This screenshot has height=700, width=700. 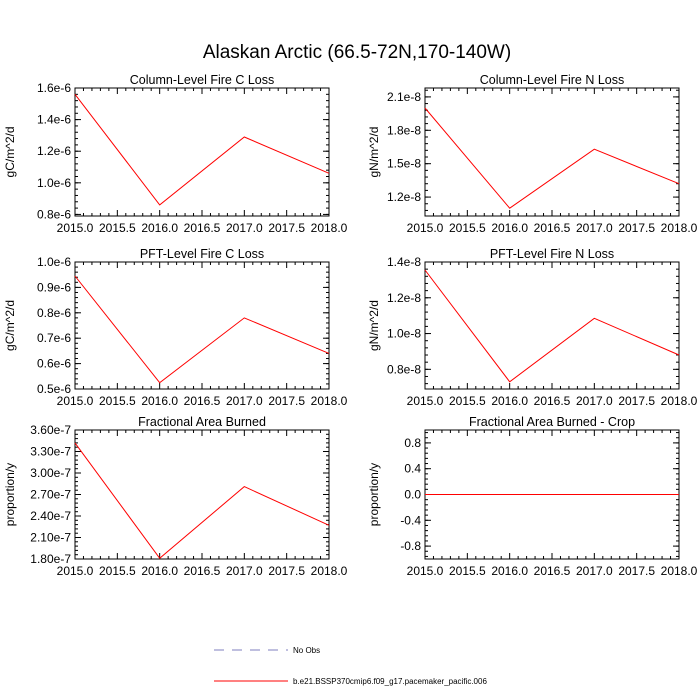 I want to click on y-tick-label: 1.8e-8, so click(x=404, y=130).